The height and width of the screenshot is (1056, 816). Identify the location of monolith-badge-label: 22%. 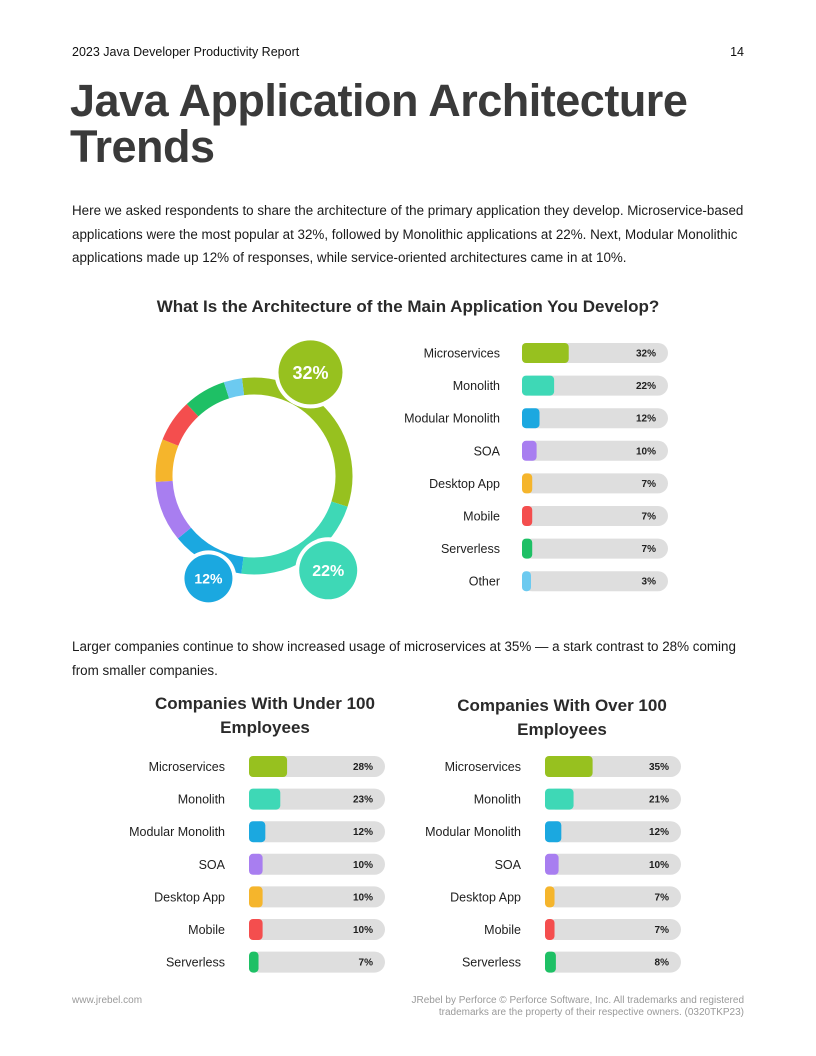
(328, 571).